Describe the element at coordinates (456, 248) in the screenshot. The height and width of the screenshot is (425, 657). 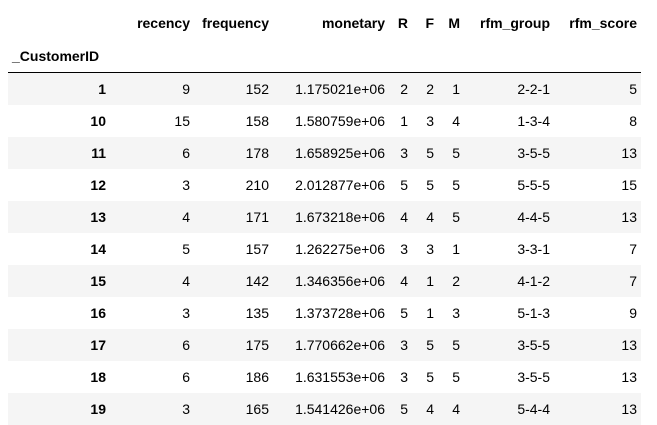
I see `m-cell: 1` at that location.